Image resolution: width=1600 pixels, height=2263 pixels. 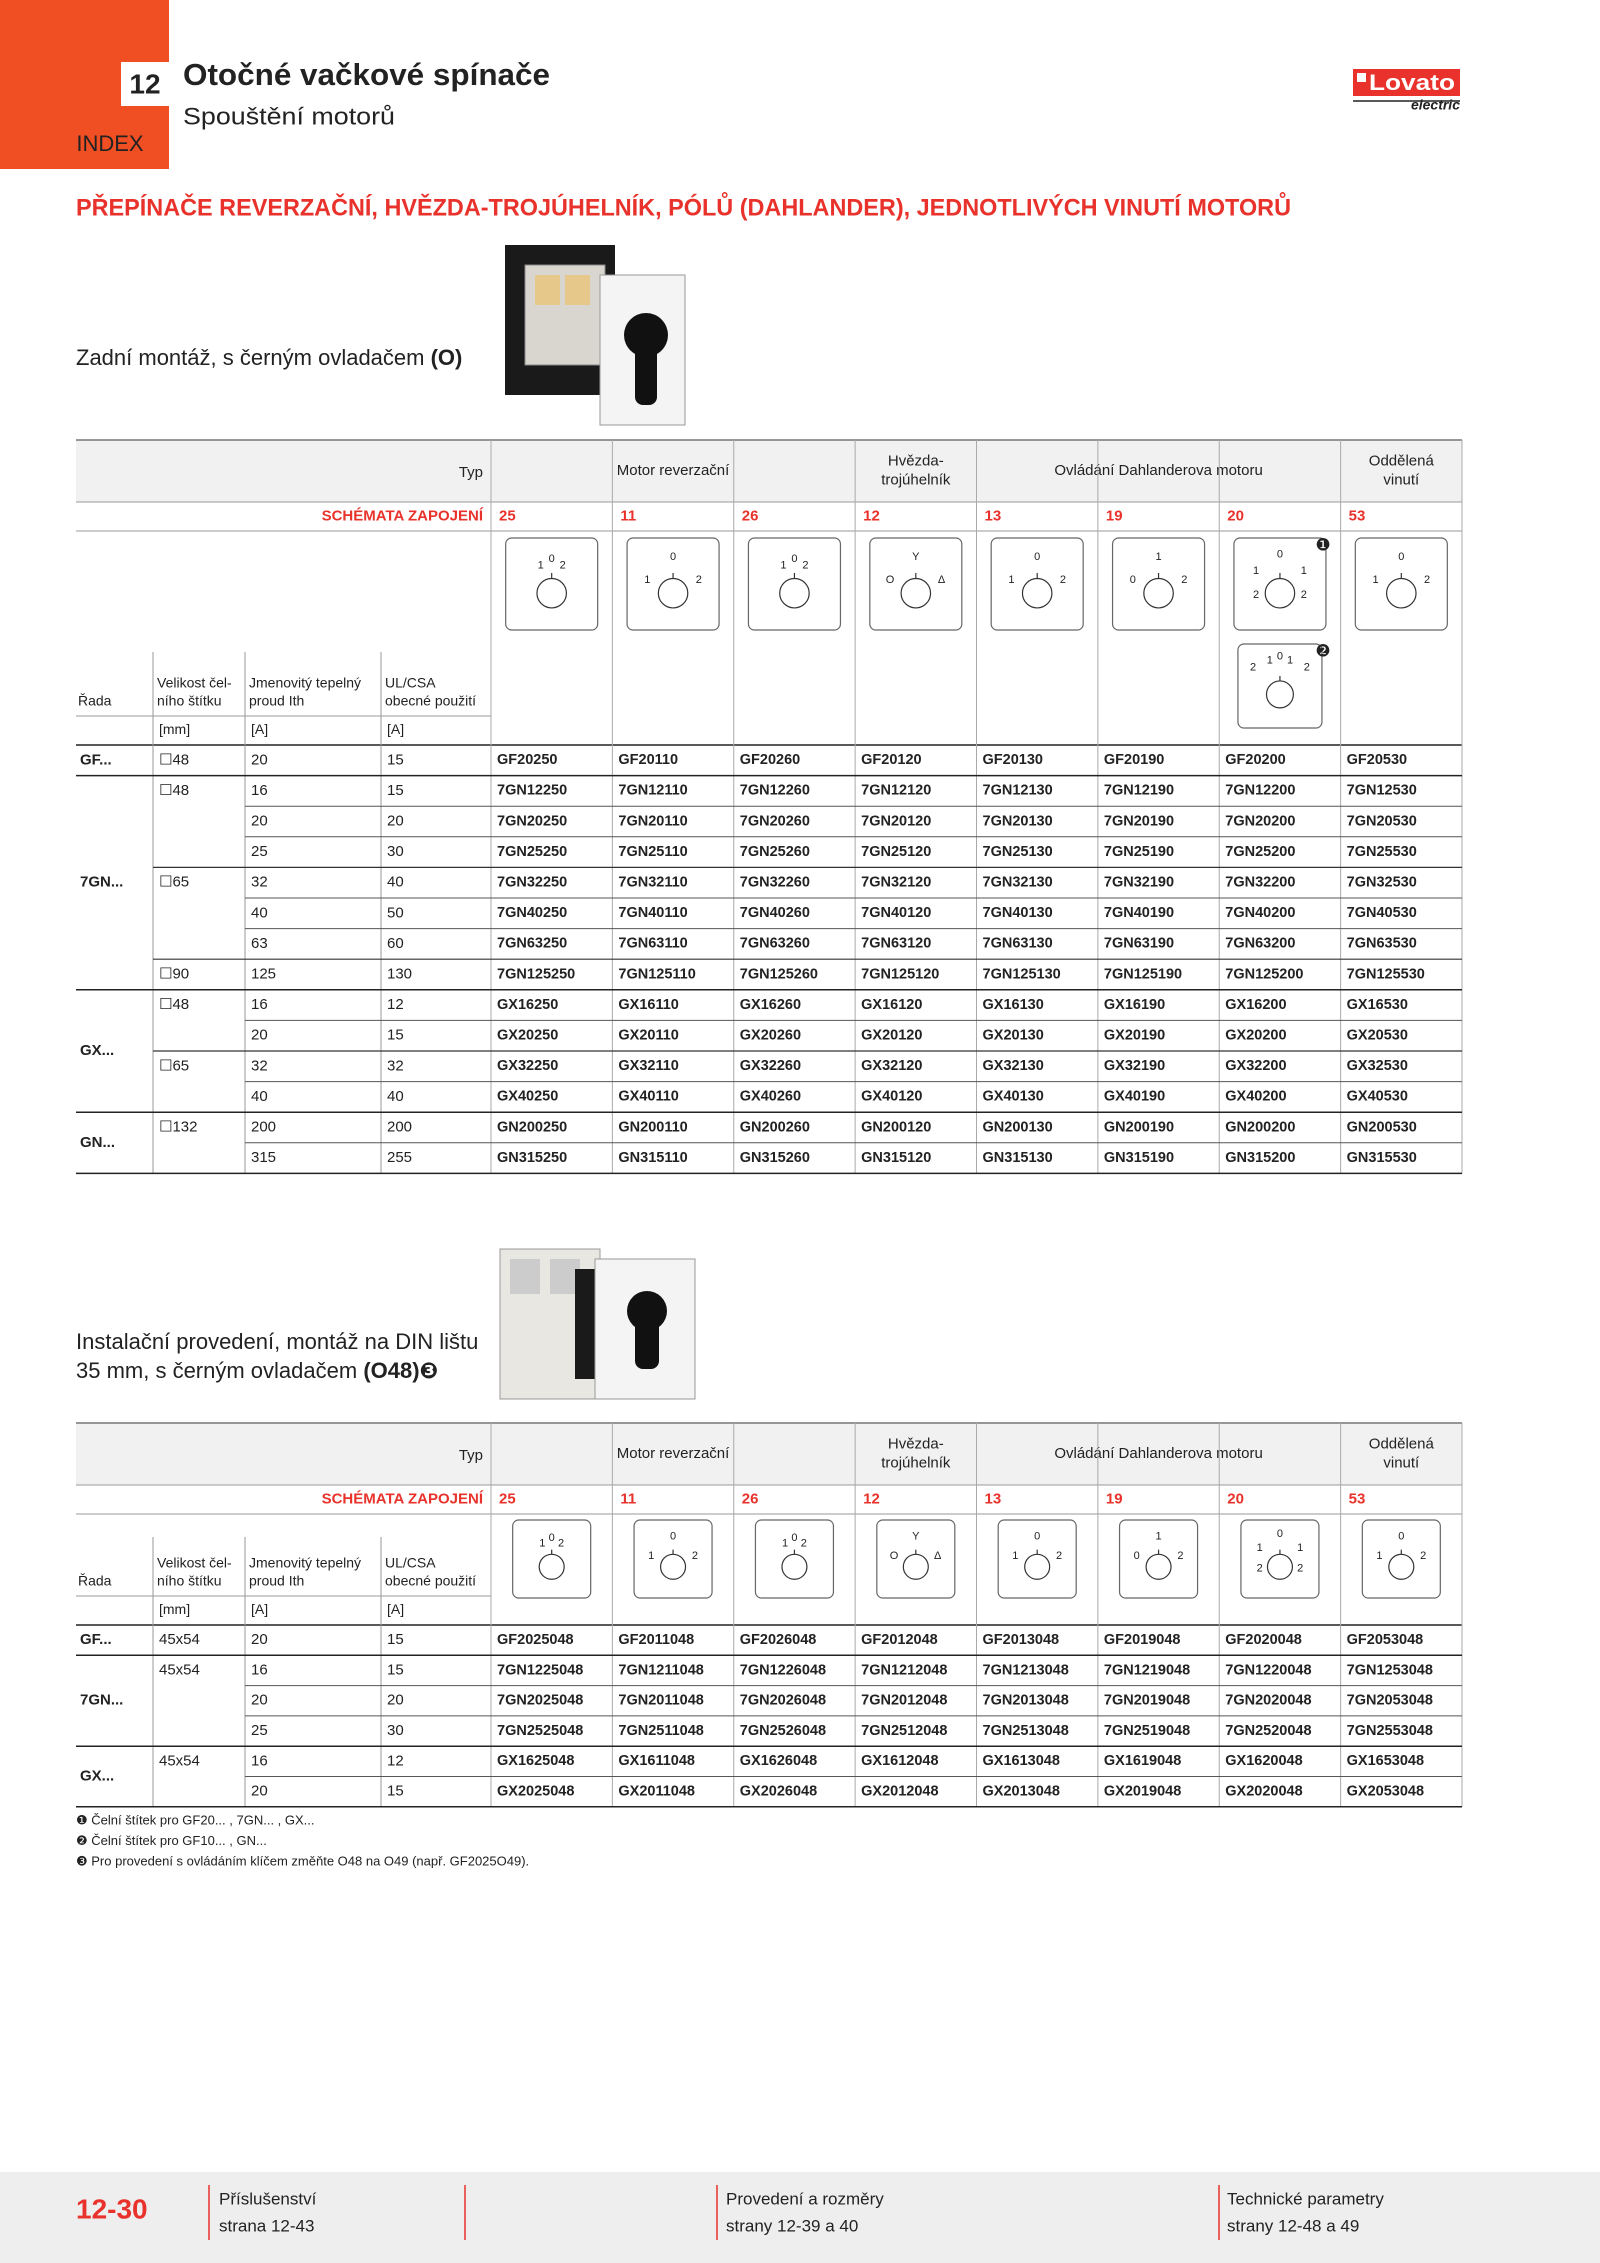 I want to click on order-code: 7GN125110, so click(x=656, y=974).